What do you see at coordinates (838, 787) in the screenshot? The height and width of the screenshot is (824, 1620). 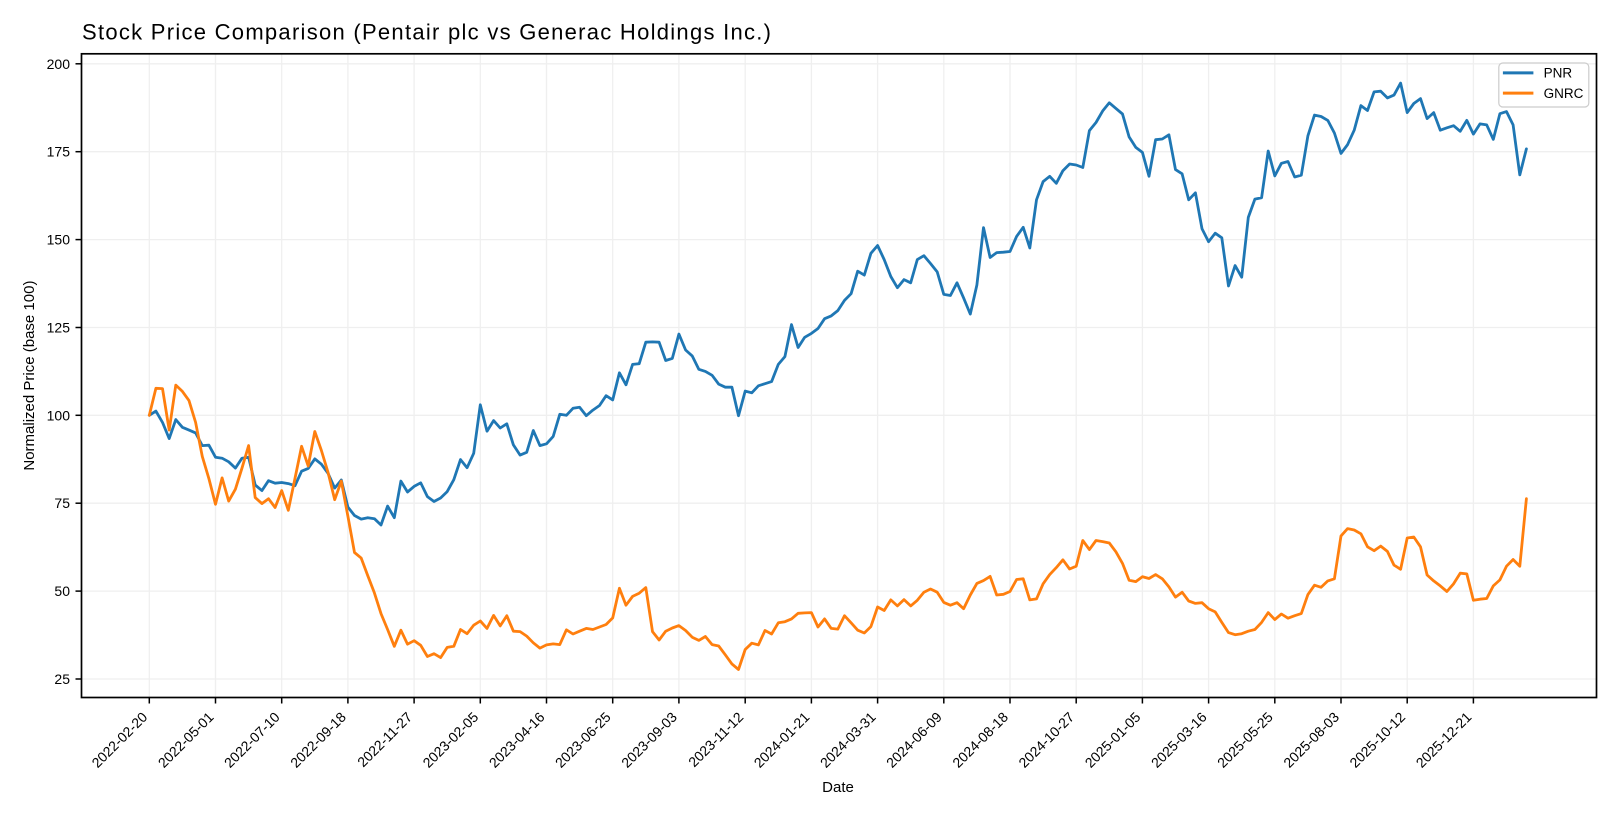 I see `svg-text: Date` at bounding box center [838, 787].